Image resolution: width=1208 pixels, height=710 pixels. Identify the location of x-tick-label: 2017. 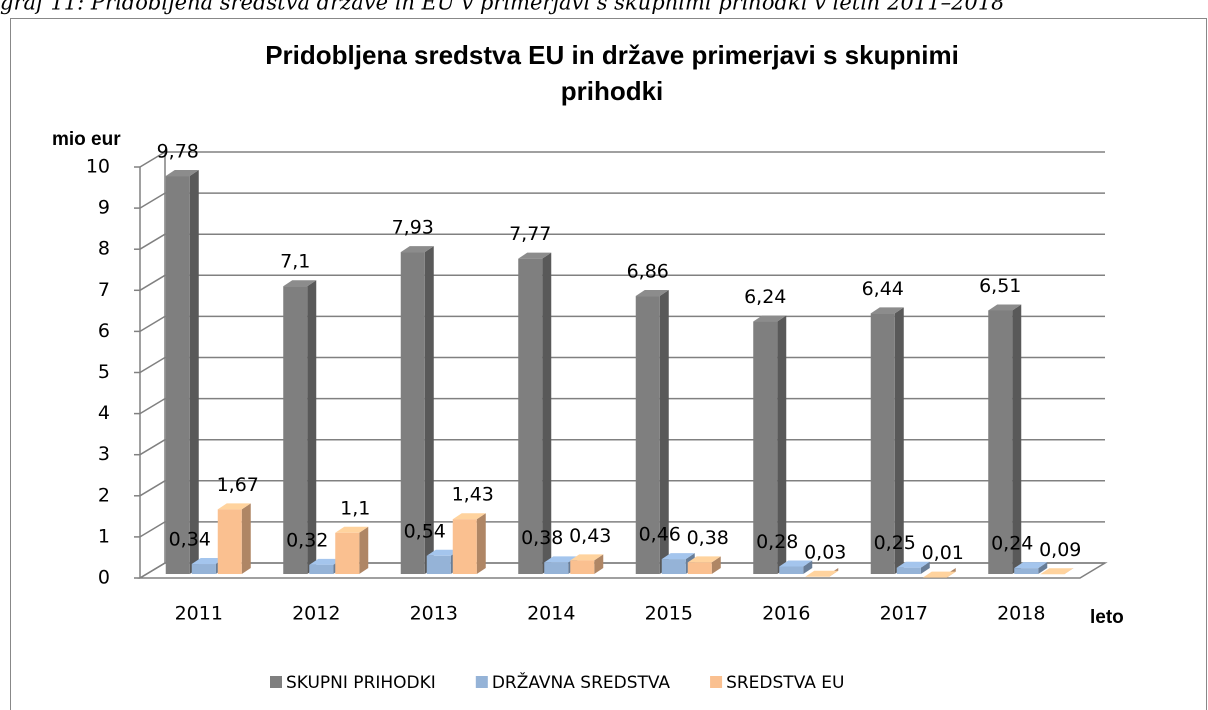
(904, 614).